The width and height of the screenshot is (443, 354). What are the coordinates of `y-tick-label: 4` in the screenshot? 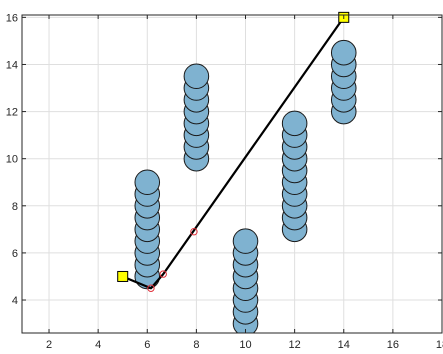 It's located at (15, 301).